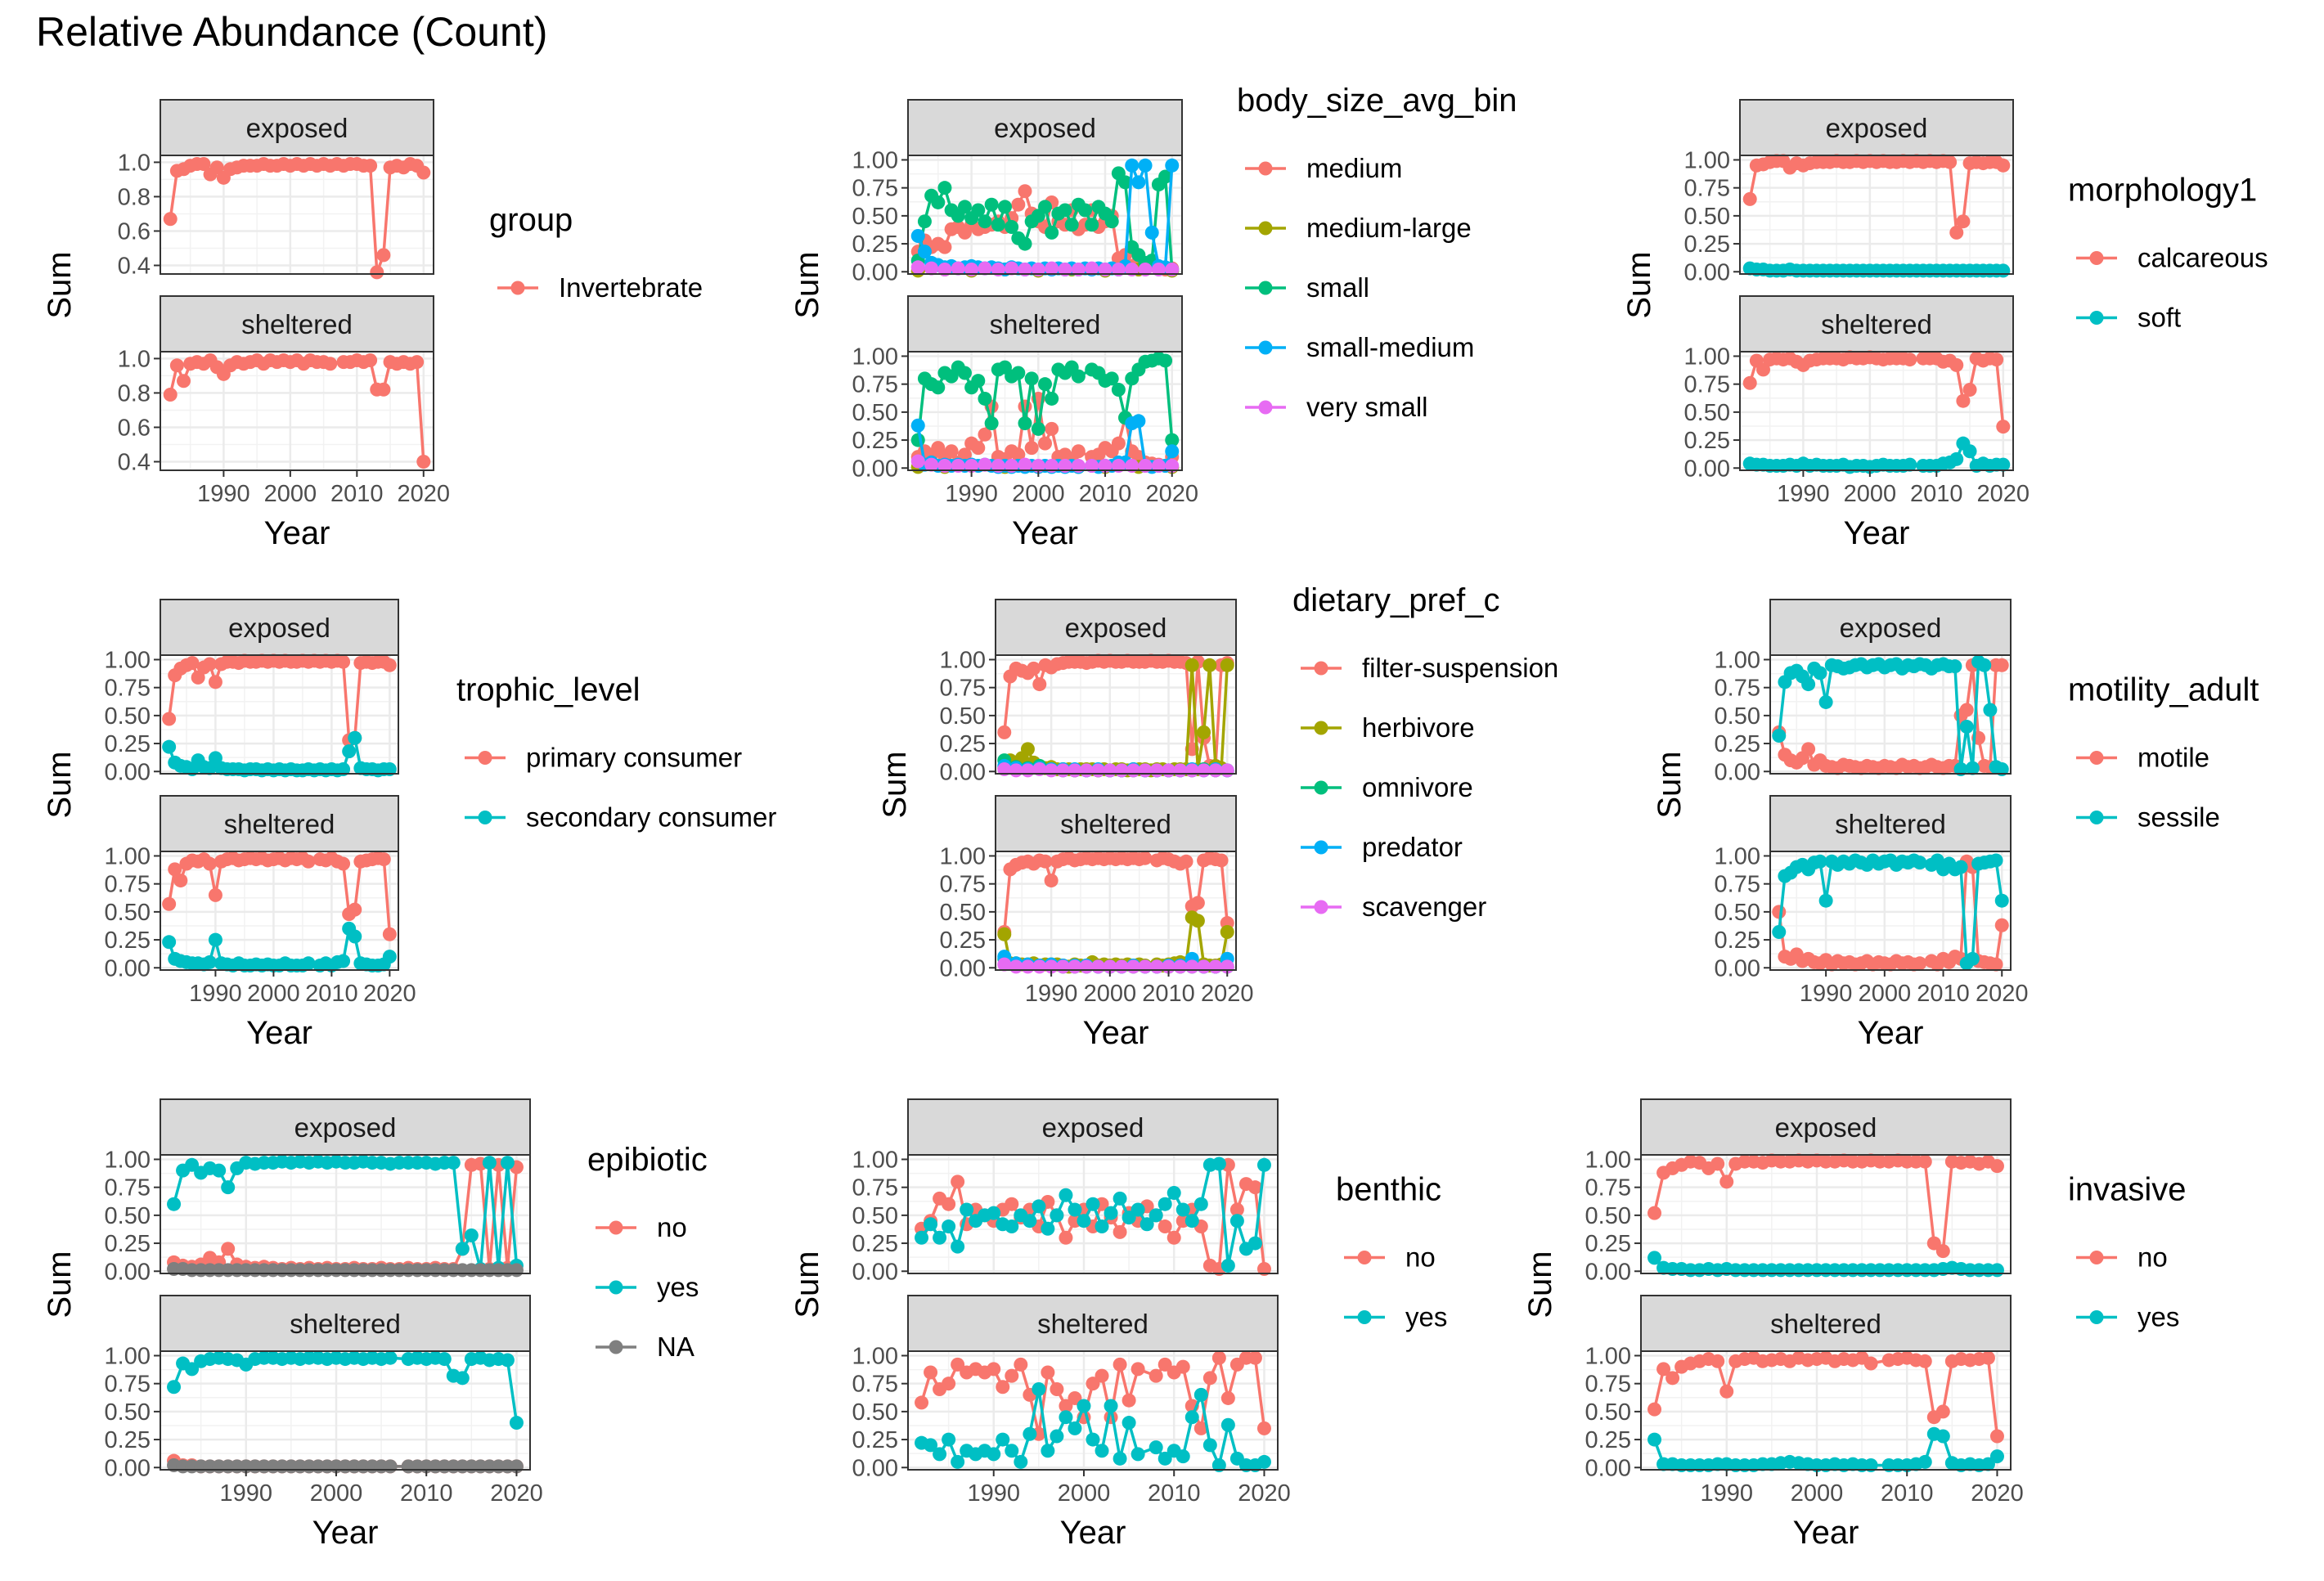  Describe the element at coordinates (2148, 817) in the screenshot. I see `legend-item: sessile` at that location.